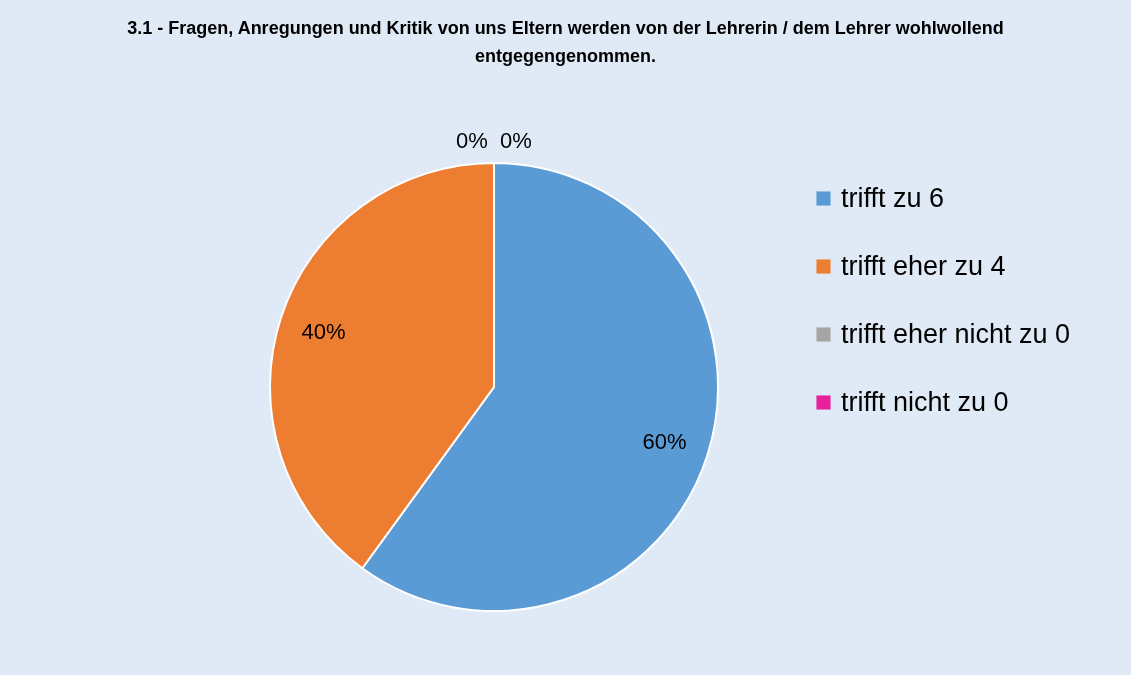  Describe the element at coordinates (923, 265) in the screenshot. I see `legend-label: trifft eher zu 4` at that location.